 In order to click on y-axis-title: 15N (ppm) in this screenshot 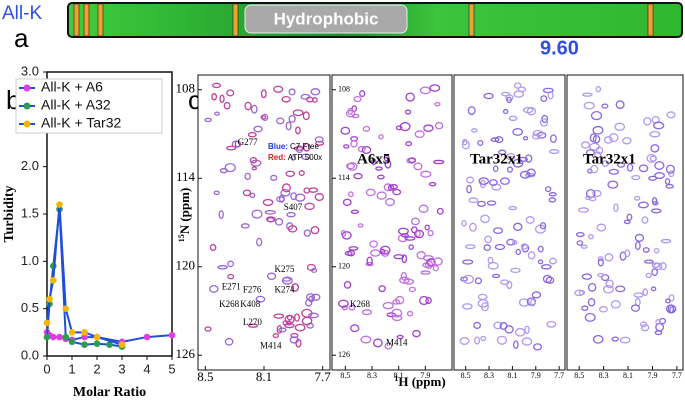, I will do `click(184, 215)`.